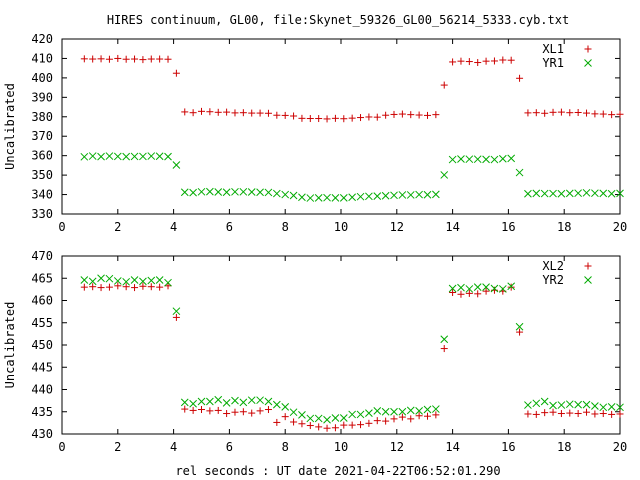  What do you see at coordinates (42, 412) in the screenshot?
I see `y-tick-label: 435` at bounding box center [42, 412].